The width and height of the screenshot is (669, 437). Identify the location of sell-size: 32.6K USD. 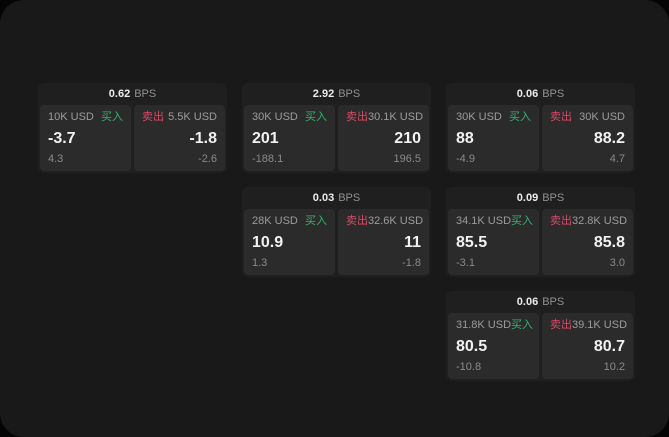
(396, 221).